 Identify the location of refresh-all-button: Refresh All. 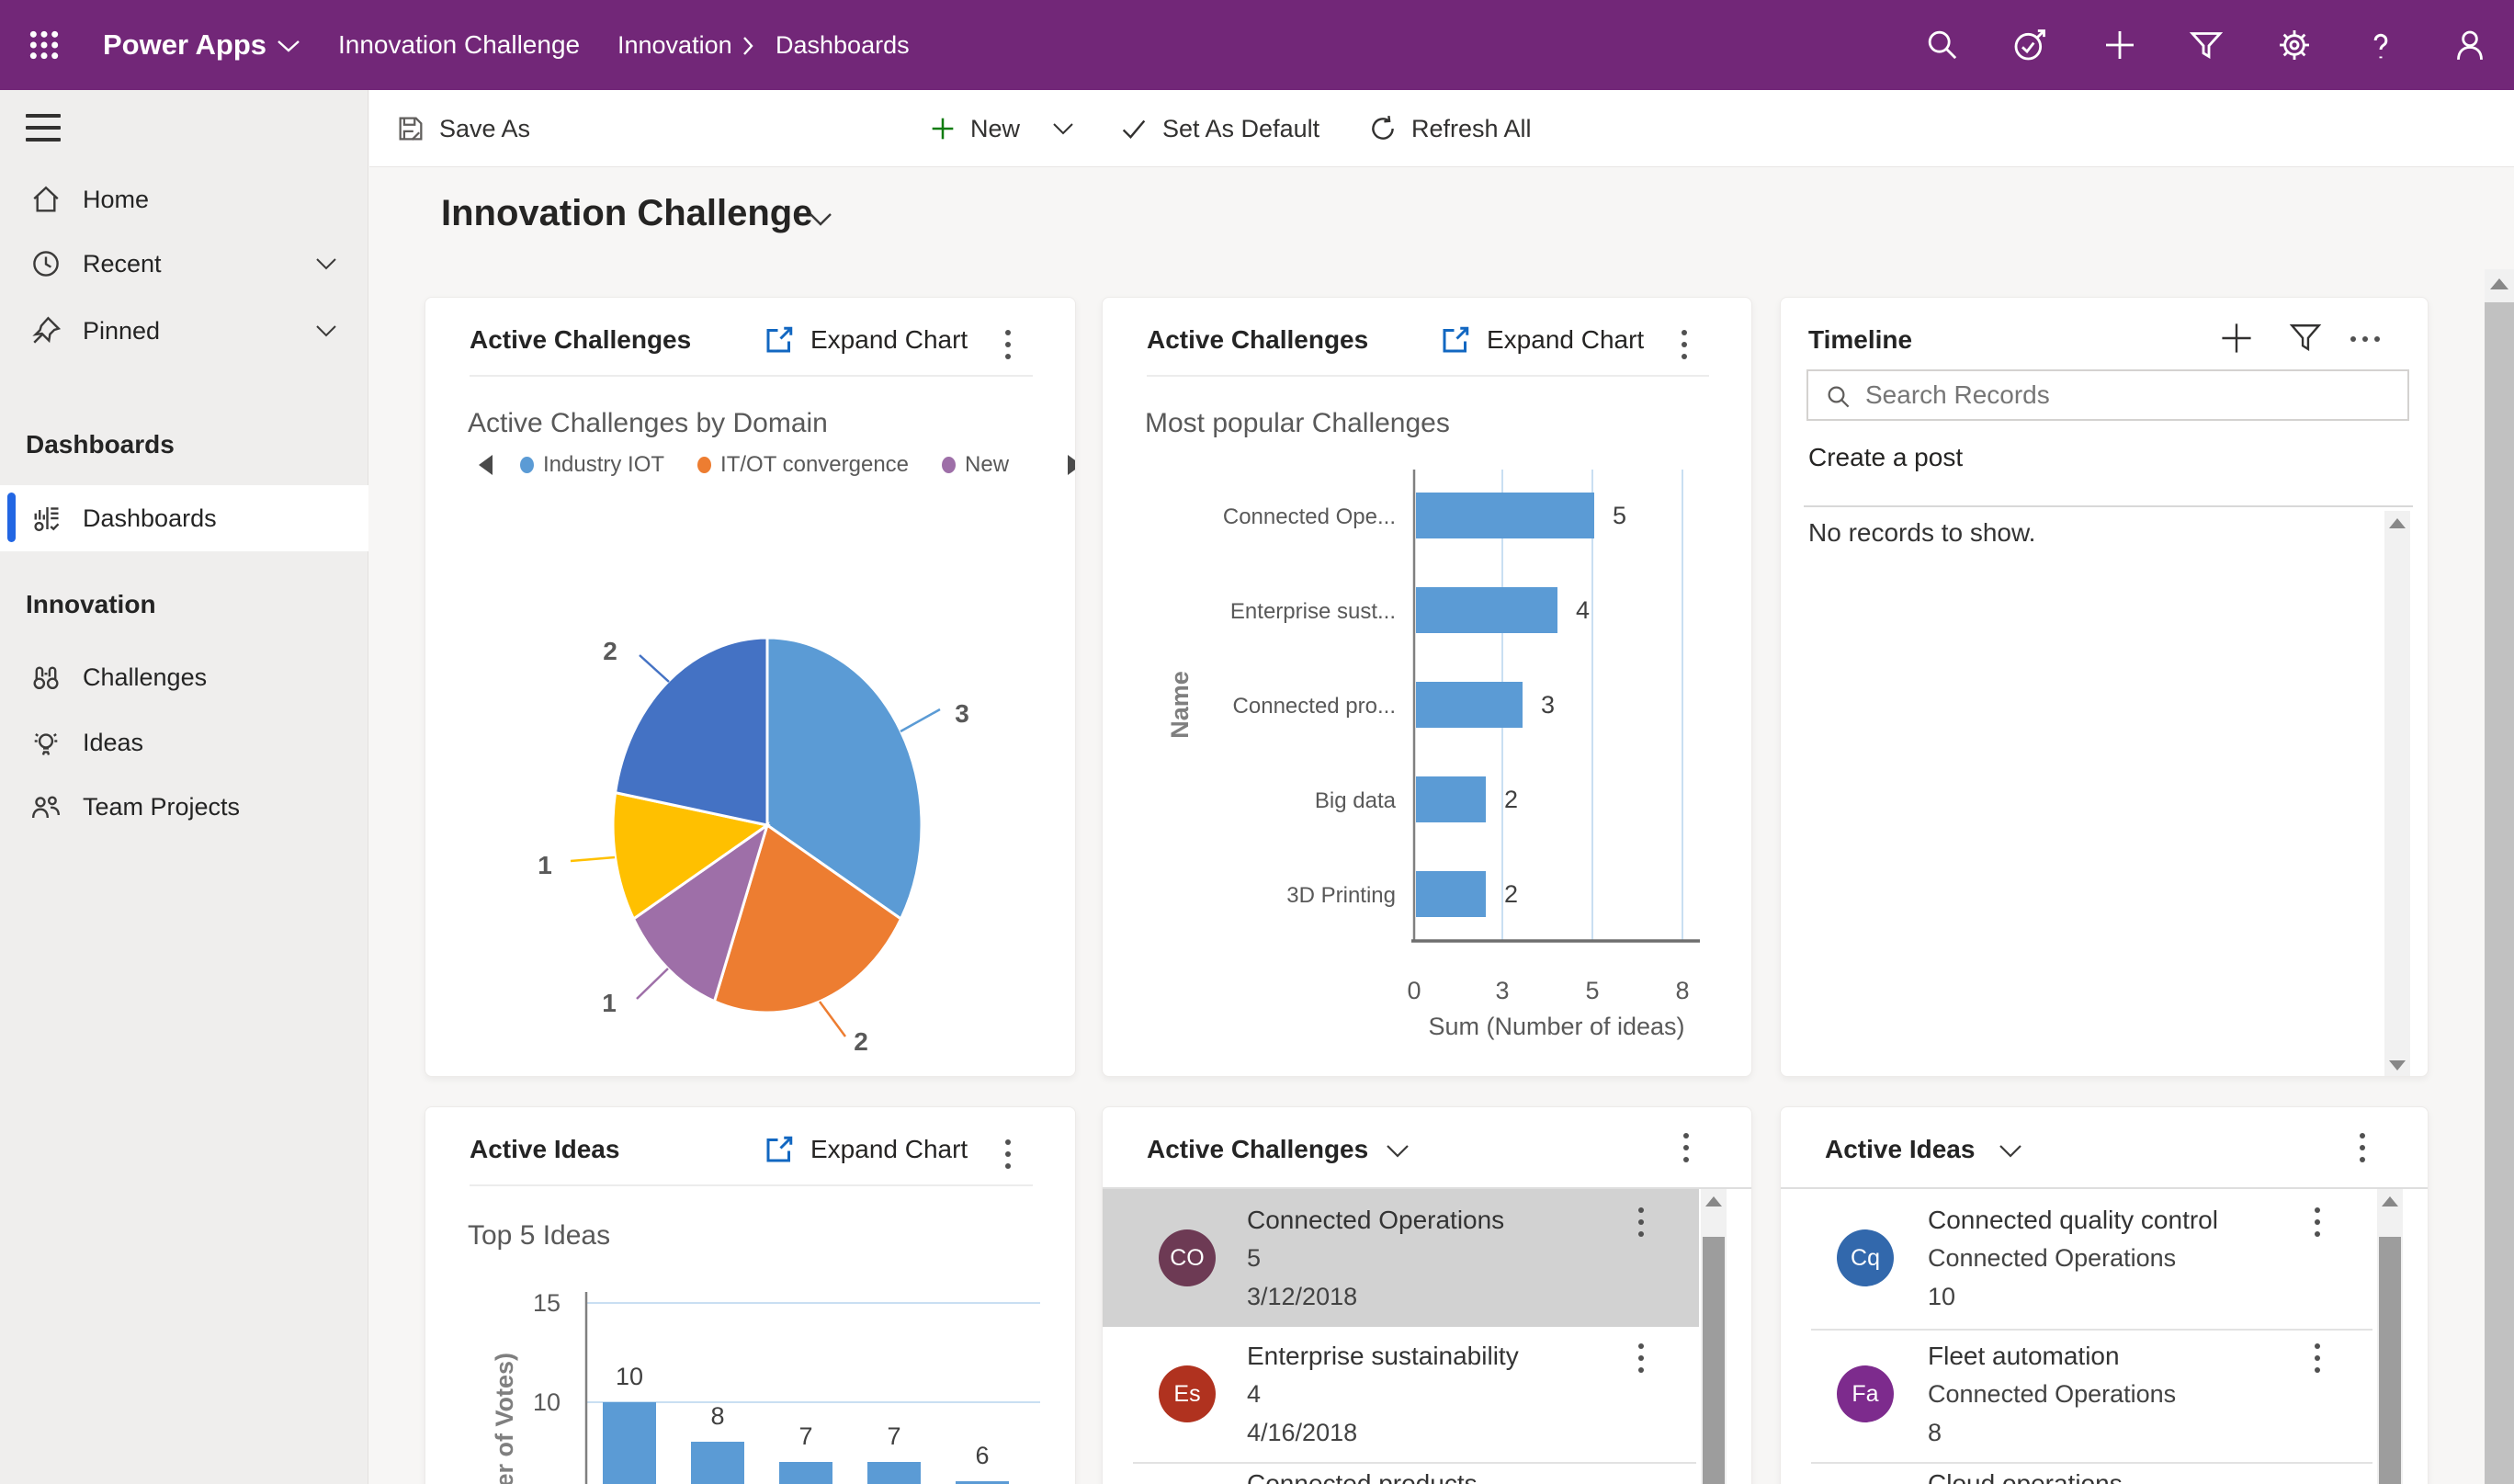
(1449, 129).